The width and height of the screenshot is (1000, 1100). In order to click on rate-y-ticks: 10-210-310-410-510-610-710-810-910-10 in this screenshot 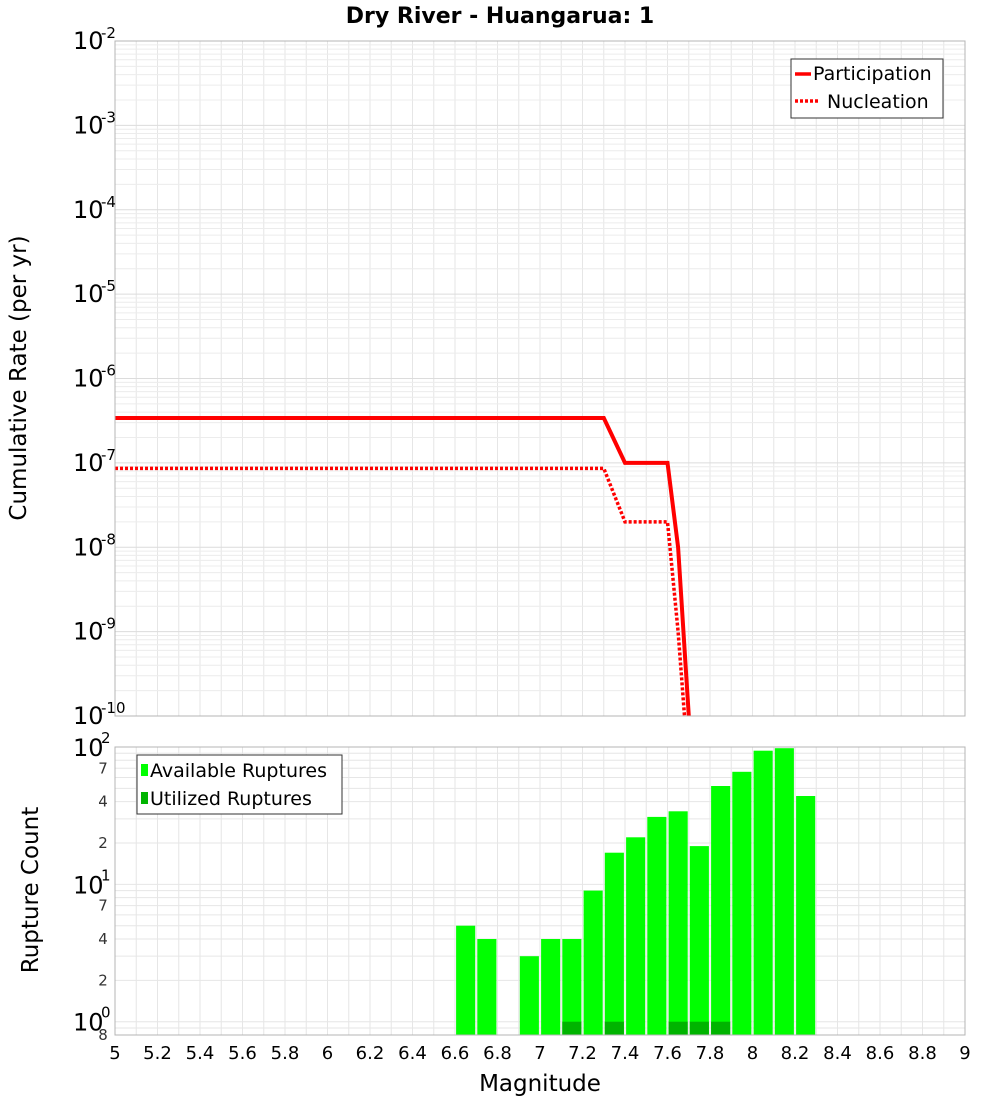, I will do `click(99, 377)`.